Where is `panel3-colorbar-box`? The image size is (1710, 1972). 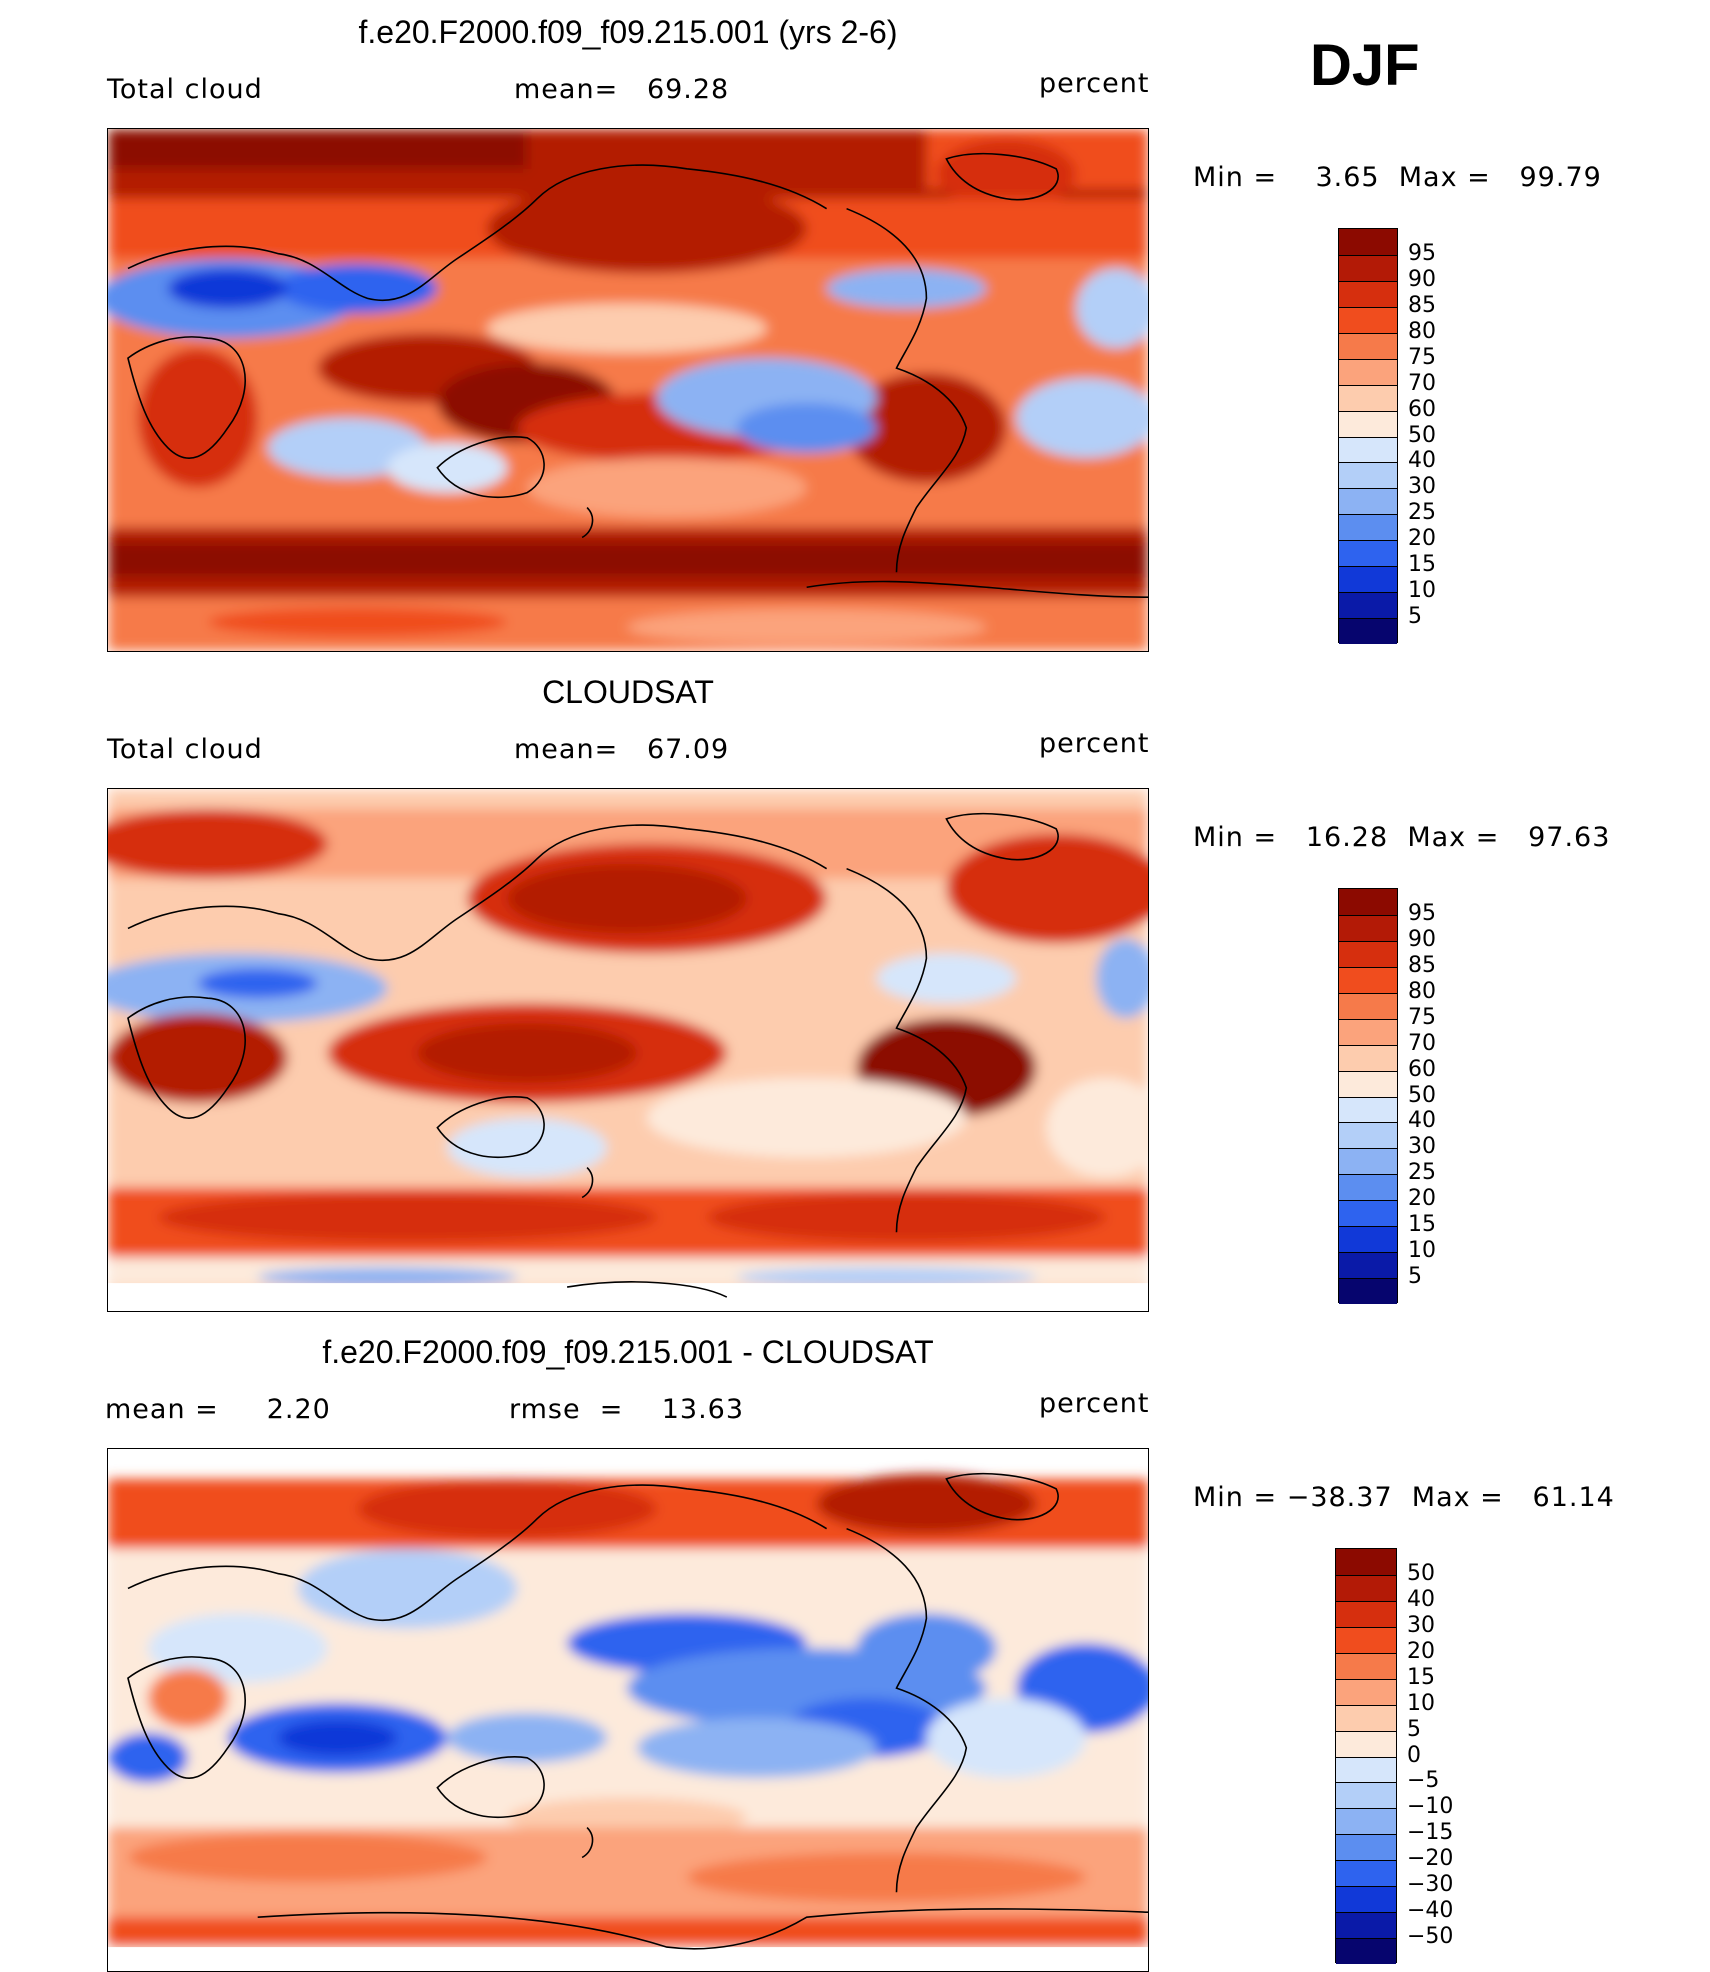
panel3-colorbar-box is located at coordinates (1366, 1756).